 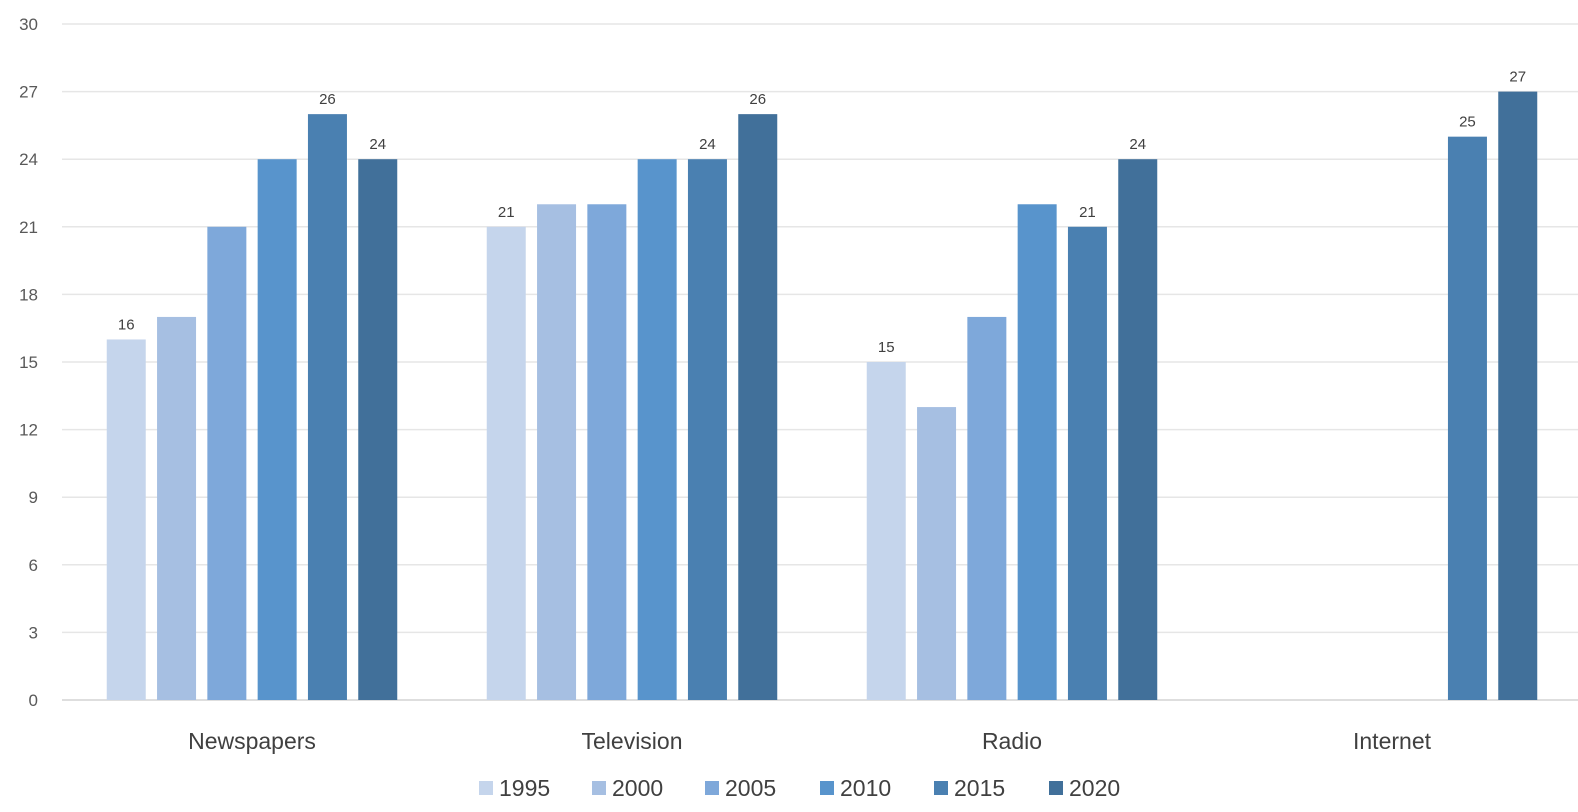 I want to click on y-tick-label: 15, so click(x=28, y=362).